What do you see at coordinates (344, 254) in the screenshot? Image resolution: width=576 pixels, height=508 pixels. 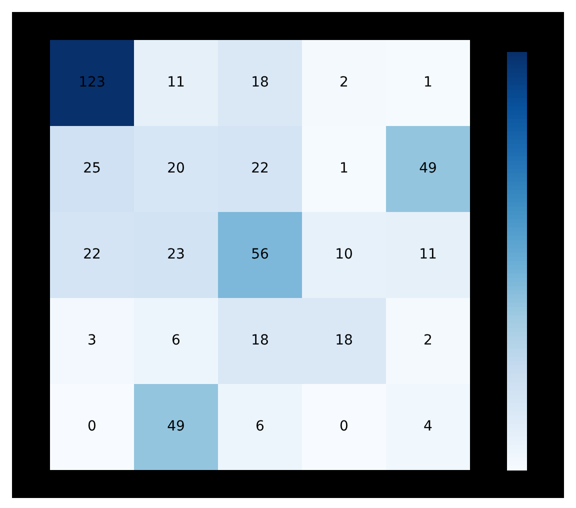 I see `data-label: 10` at bounding box center [344, 254].